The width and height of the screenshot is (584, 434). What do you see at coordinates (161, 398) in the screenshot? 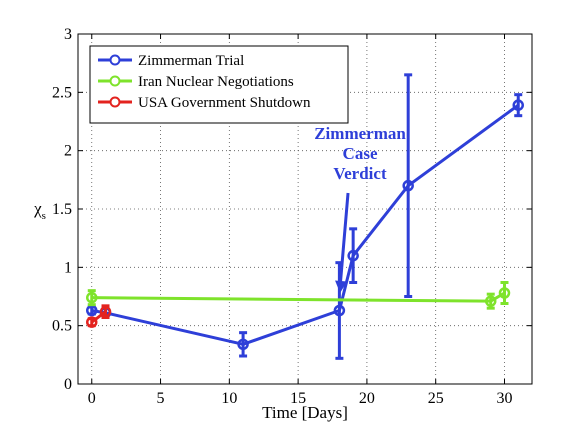
I see `x-tick-label: 5` at bounding box center [161, 398].